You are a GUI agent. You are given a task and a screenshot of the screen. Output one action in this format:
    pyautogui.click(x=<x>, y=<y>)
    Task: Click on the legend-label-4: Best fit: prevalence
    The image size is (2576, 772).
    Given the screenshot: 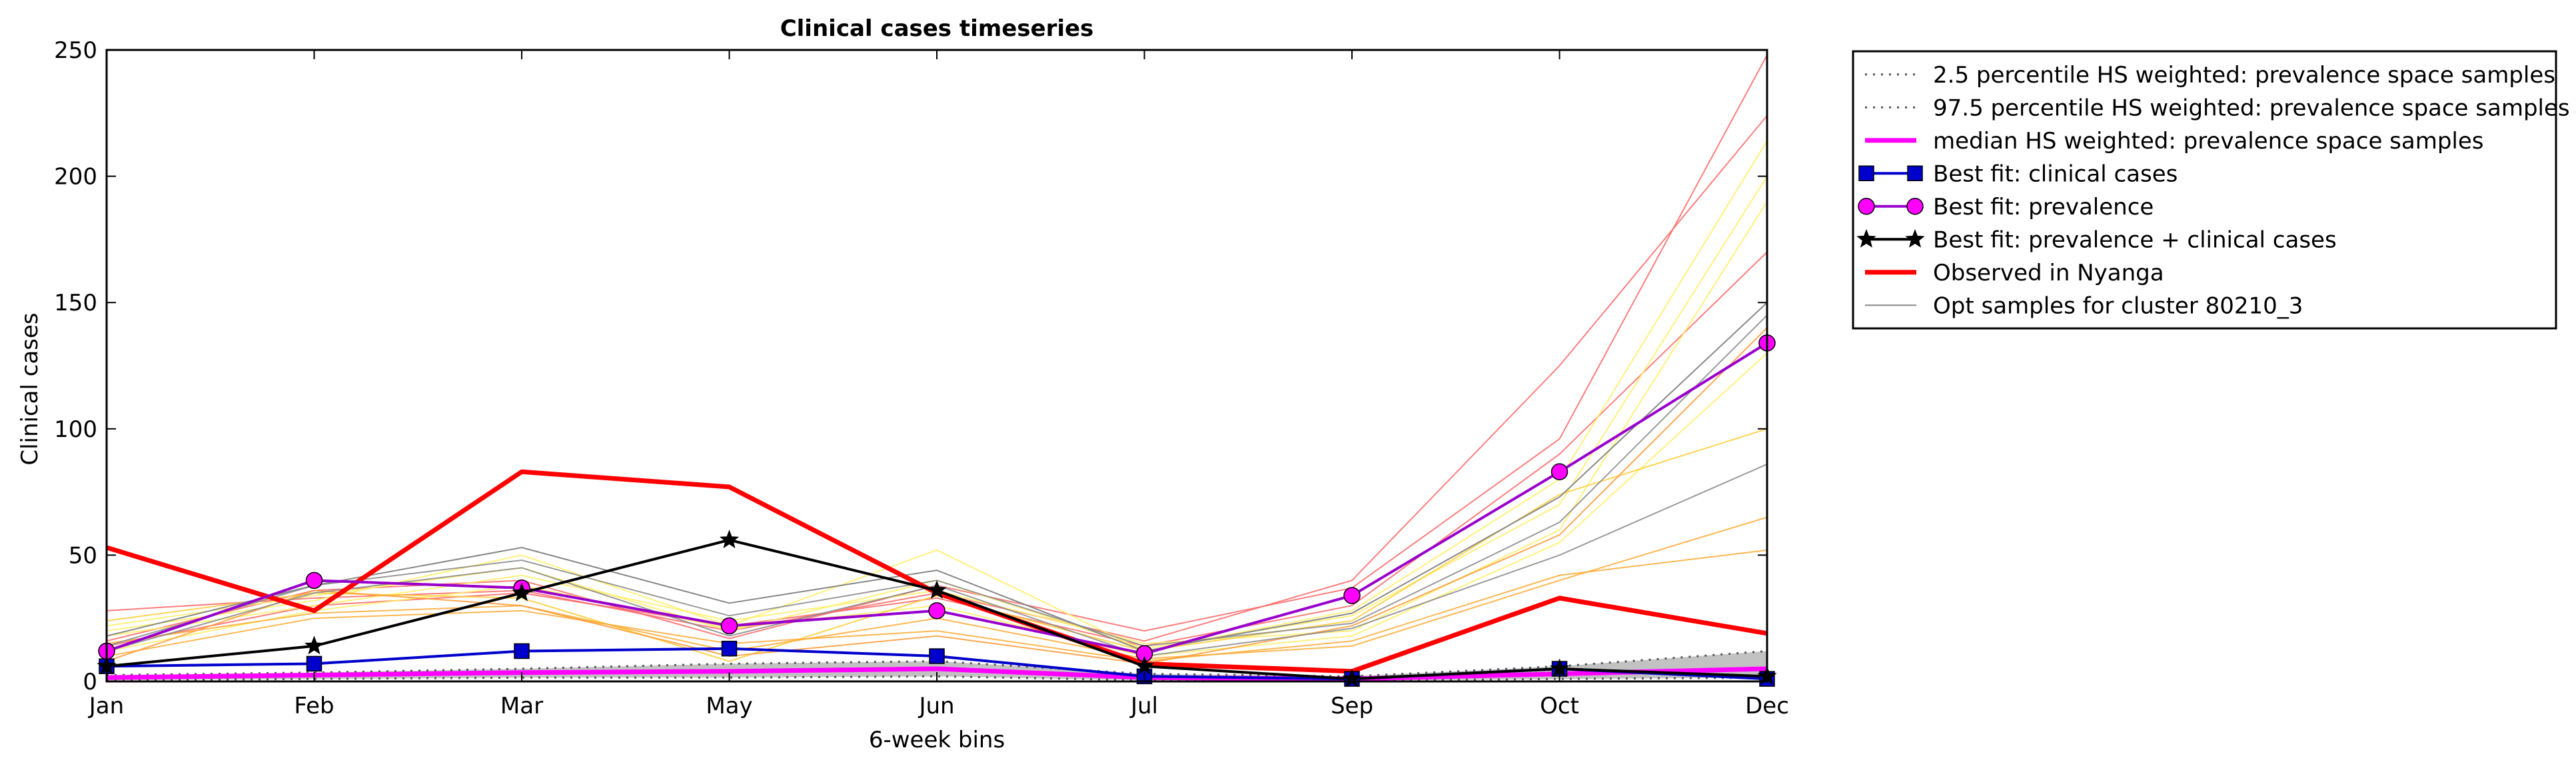 What is the action you would take?
    pyautogui.click(x=2043, y=207)
    